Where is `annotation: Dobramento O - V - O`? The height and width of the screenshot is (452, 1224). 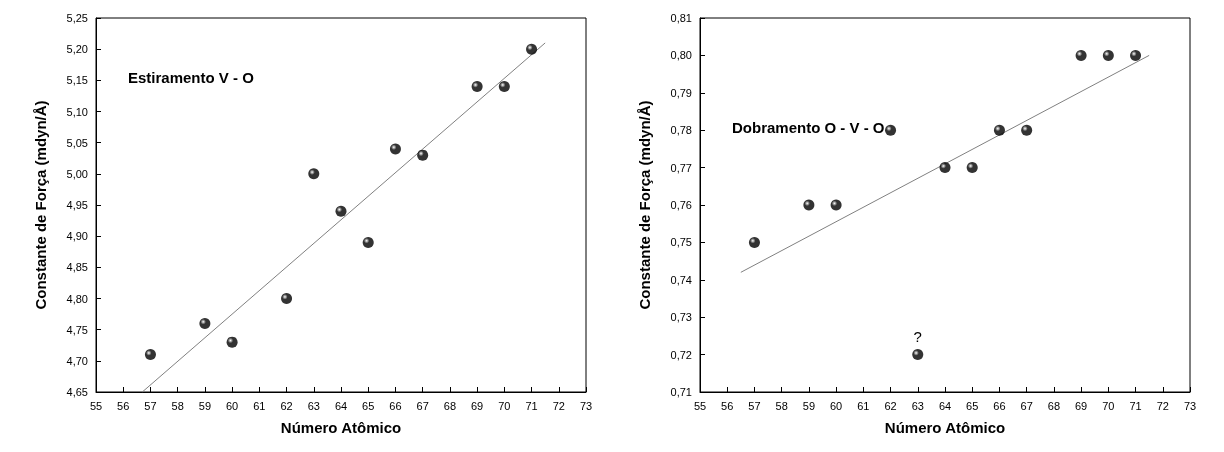 annotation: Dobramento O - V - O is located at coordinates (808, 127).